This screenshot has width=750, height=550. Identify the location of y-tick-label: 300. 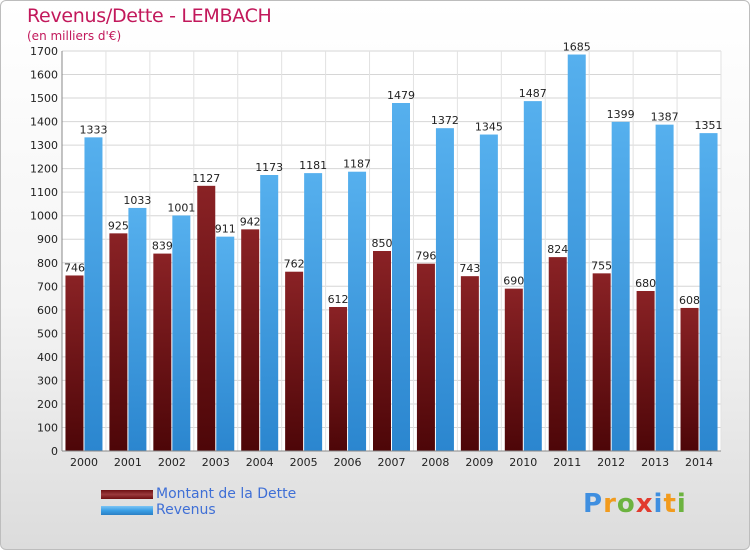
(47, 380).